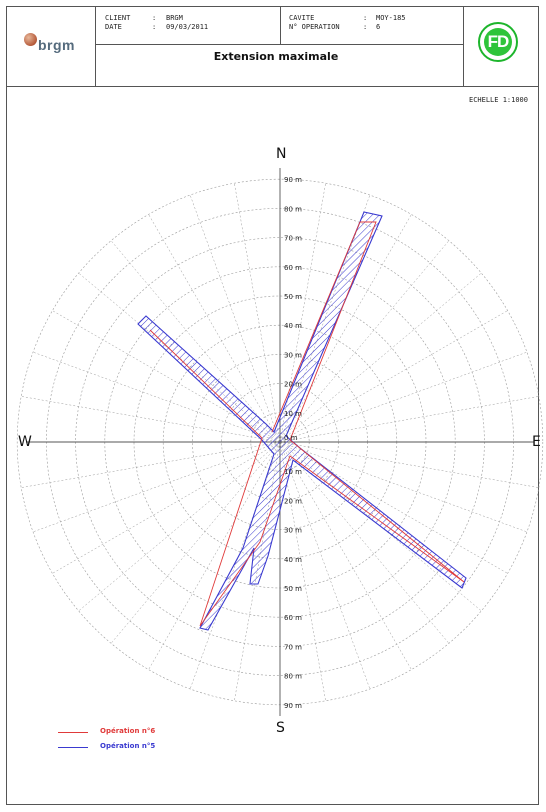 The image size is (546, 812). Describe the element at coordinates (128, 731) in the screenshot. I see `legend-label-op6: Opération n°6` at that location.